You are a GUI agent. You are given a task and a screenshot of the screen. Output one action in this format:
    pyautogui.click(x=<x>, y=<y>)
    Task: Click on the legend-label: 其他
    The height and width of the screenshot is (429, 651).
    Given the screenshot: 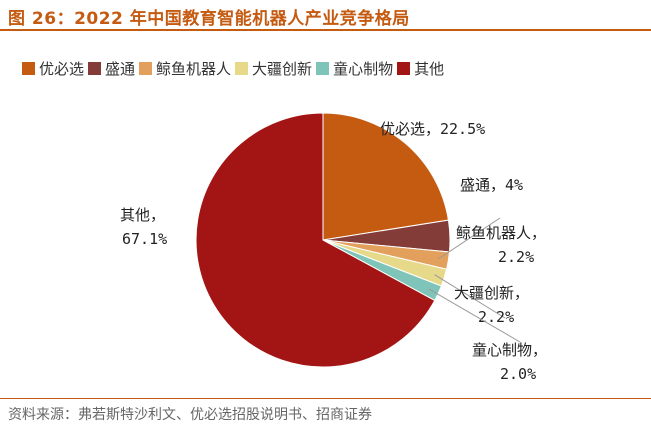 What is the action you would take?
    pyautogui.click(x=429, y=69)
    